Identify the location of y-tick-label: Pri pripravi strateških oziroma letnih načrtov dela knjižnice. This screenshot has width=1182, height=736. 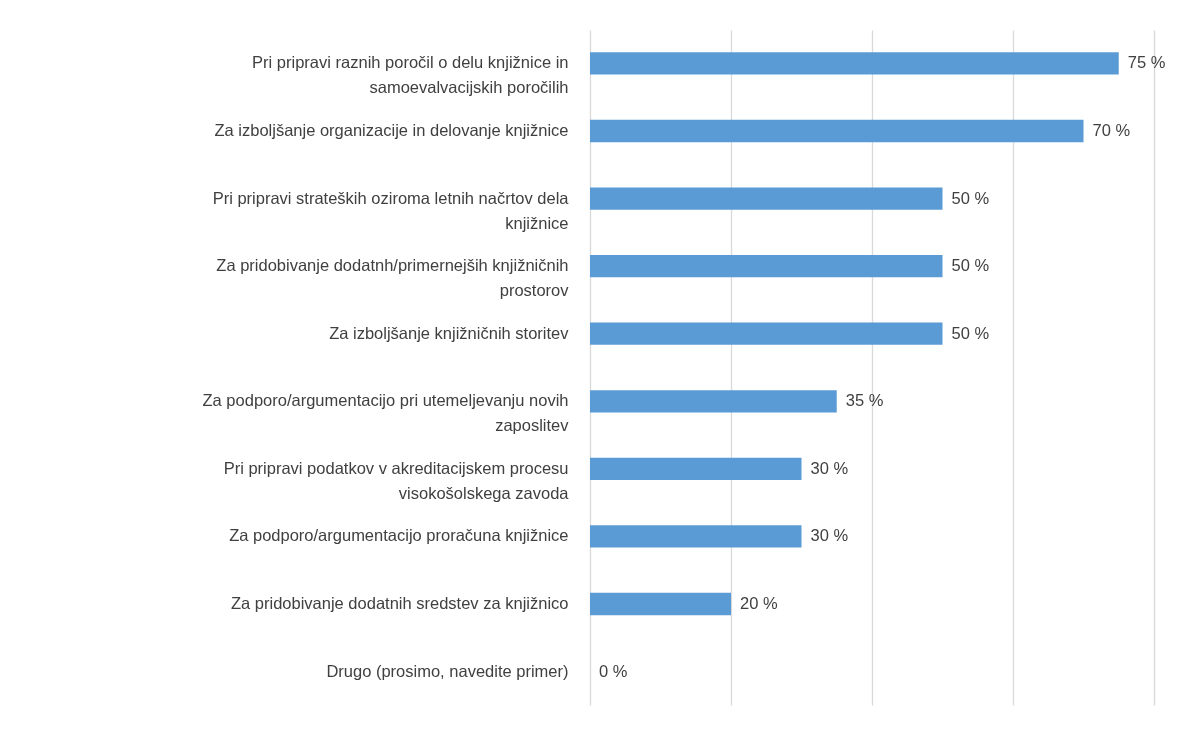
(391, 210).